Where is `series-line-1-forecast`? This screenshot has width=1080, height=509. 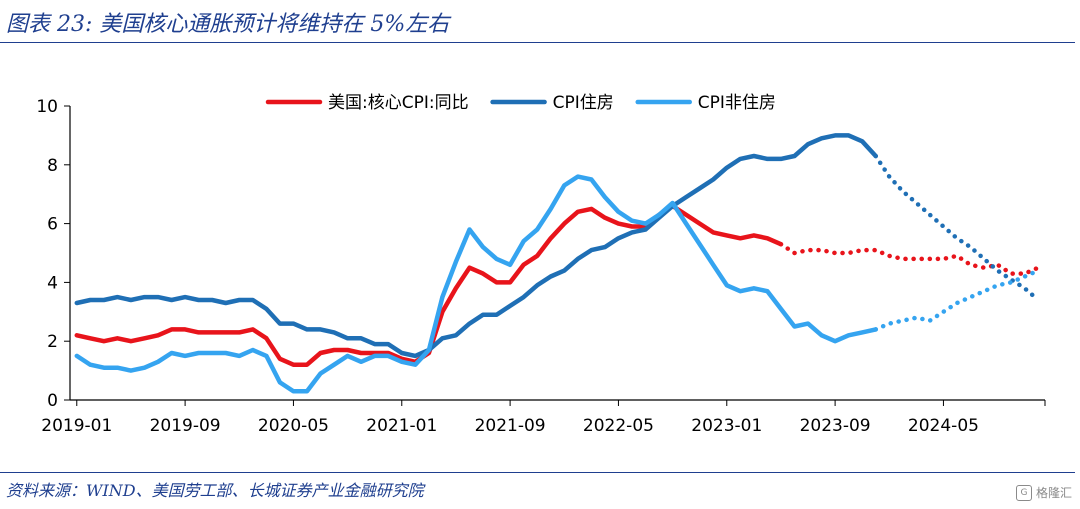 series-line-1-forecast is located at coordinates (909, 258).